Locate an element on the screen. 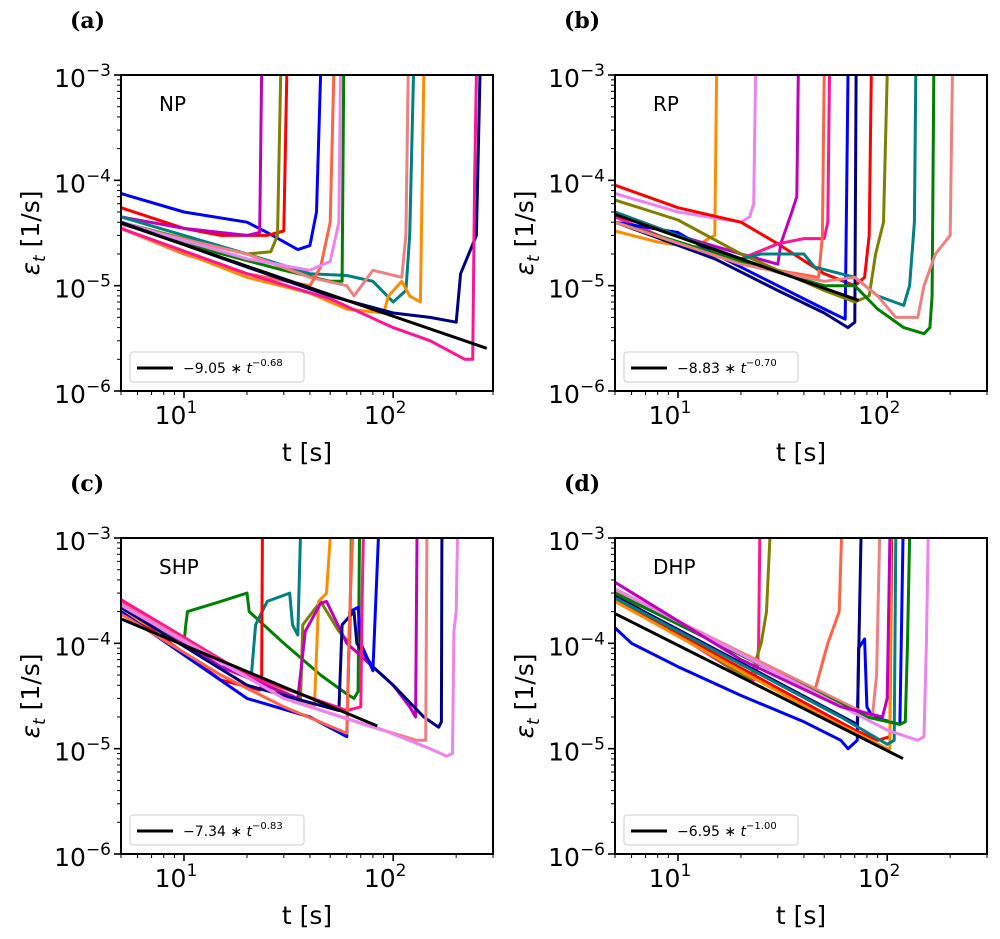  legend-exp: −0.70 is located at coordinates (761, 363).